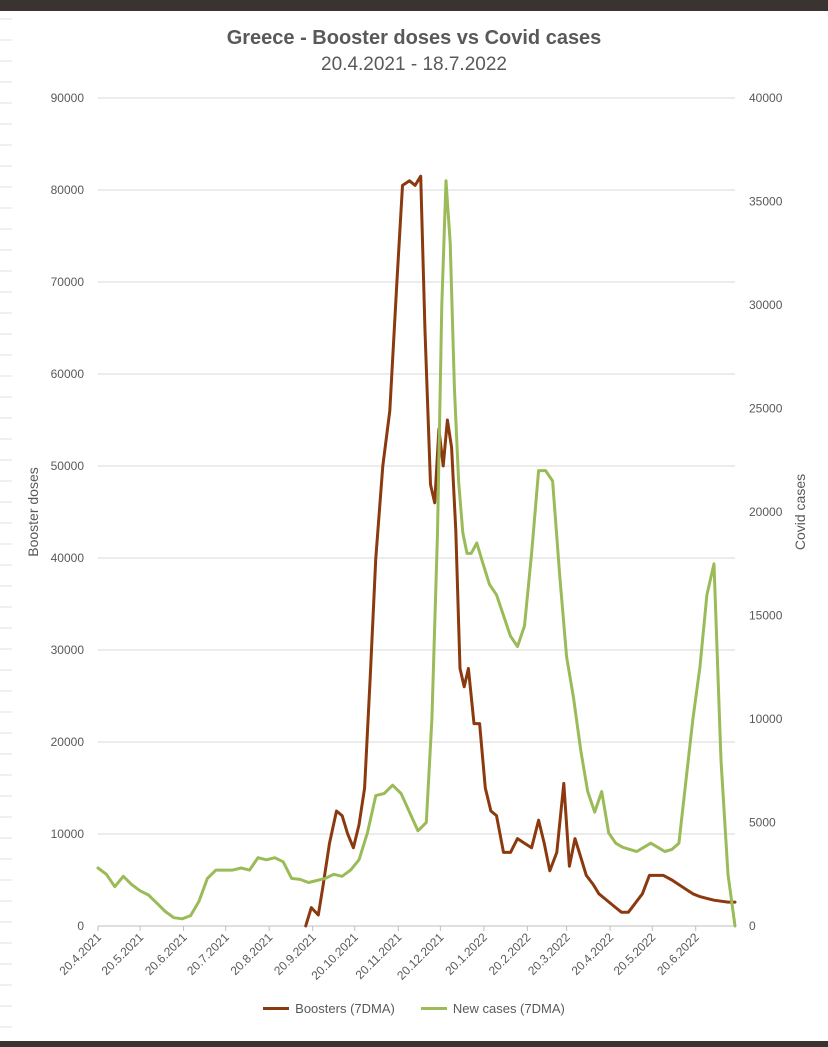 This screenshot has height=1047, width=828. I want to click on right-tick-label: 0, so click(752, 926).